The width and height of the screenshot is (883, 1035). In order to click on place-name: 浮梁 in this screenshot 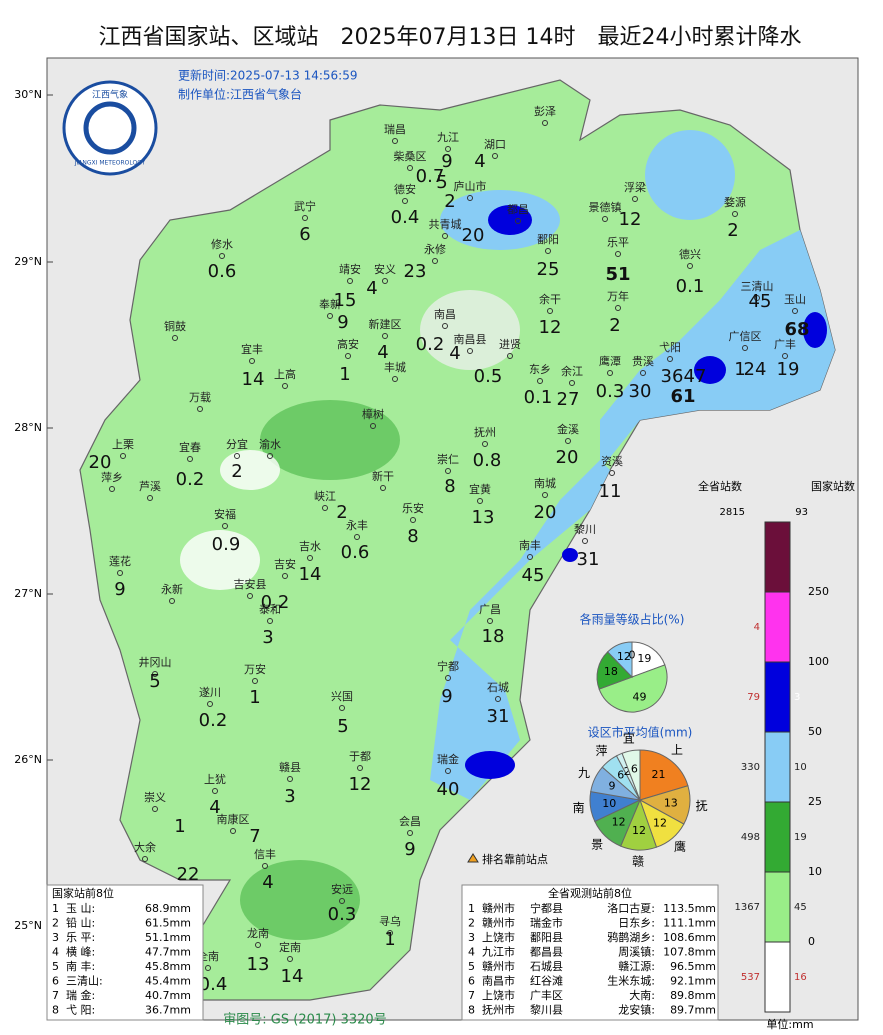, I will do `click(635, 187)`.